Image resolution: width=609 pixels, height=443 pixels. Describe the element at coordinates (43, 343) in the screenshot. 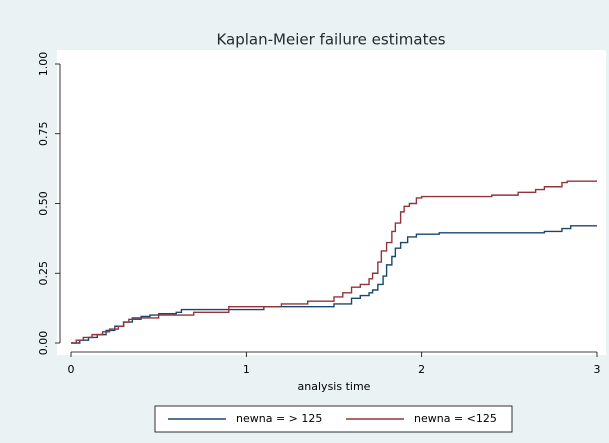

I see `y-tick-label: 0.00` at that location.